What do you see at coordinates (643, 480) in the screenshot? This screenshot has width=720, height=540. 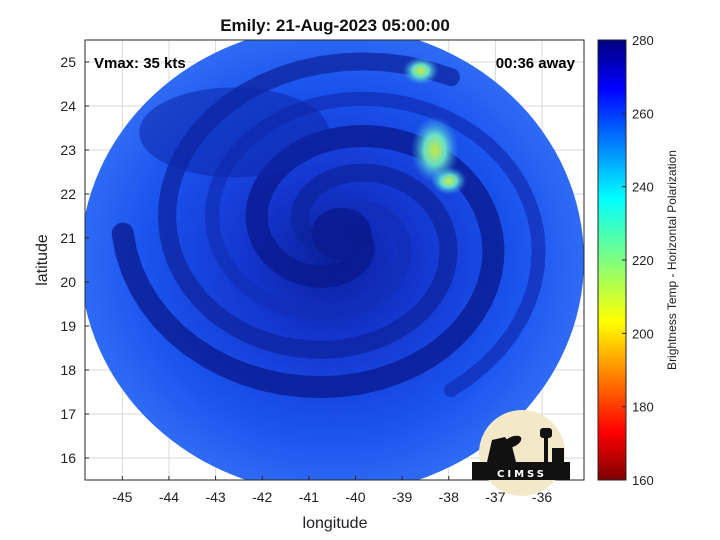 I see `colorbar-tick-label: 160` at bounding box center [643, 480].